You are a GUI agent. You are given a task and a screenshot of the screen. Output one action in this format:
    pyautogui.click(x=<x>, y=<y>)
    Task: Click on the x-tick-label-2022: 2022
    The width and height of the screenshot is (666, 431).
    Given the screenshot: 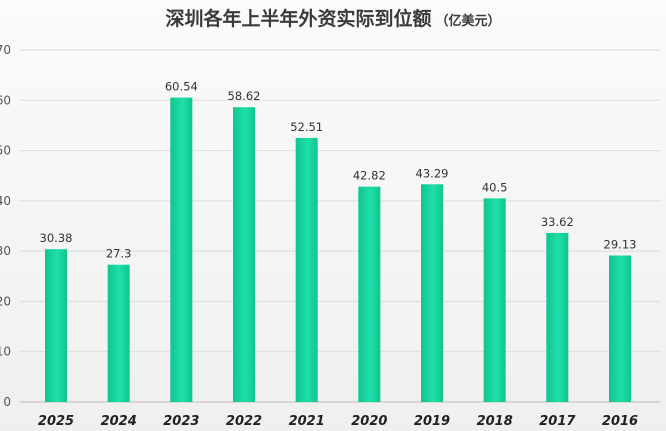 What is the action you would take?
    pyautogui.click(x=244, y=421)
    